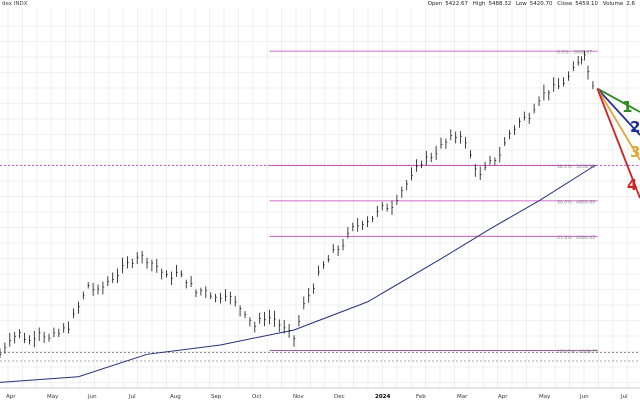 Image resolution: width=640 pixels, height=404 pixels. What do you see at coordinates (382, 397) in the screenshot?
I see `x-tick-label: 2024` at bounding box center [382, 397].